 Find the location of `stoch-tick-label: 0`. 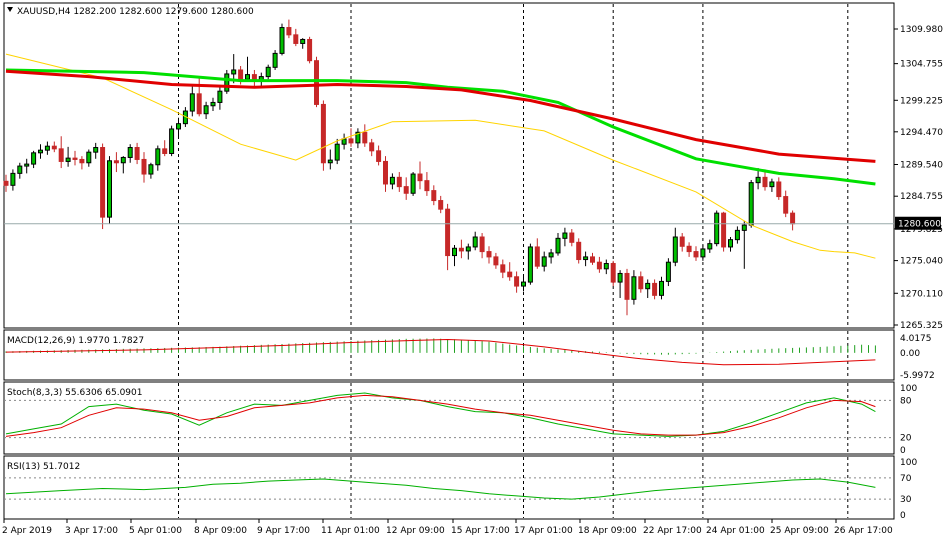

stoch-tick-label: 0 is located at coordinates (903, 451).